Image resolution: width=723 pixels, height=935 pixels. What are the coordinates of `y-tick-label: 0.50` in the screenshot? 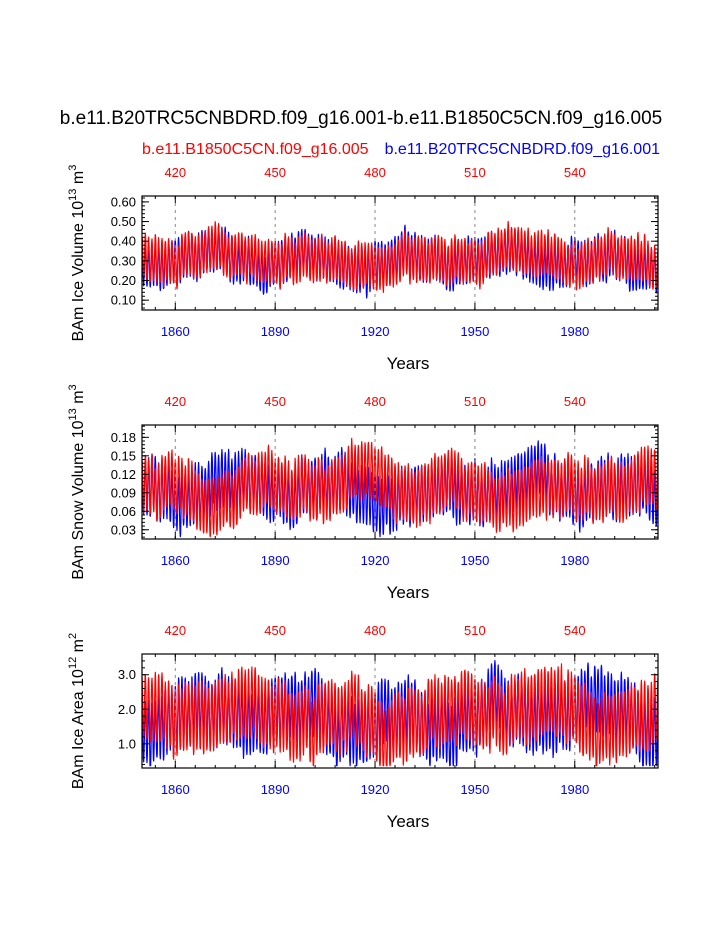 It's located at (123, 221).